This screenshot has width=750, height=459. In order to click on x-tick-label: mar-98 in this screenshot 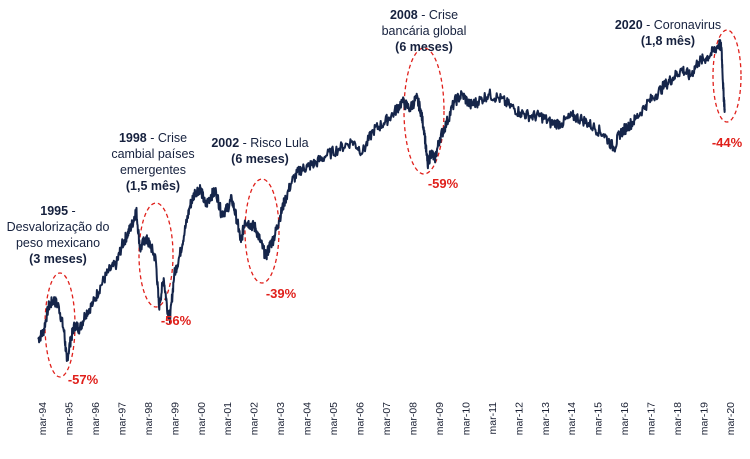, I will do `click(149, 418)`.